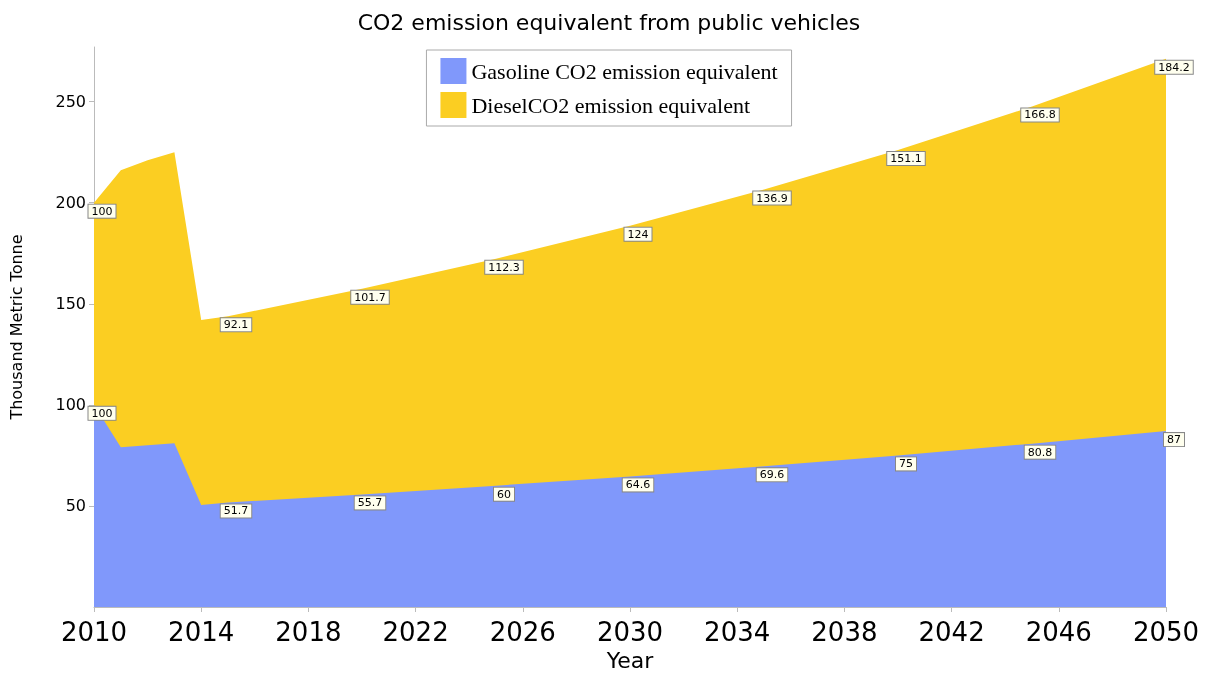  Describe the element at coordinates (906, 464) in the screenshot. I see `data-label: 75` at that location.